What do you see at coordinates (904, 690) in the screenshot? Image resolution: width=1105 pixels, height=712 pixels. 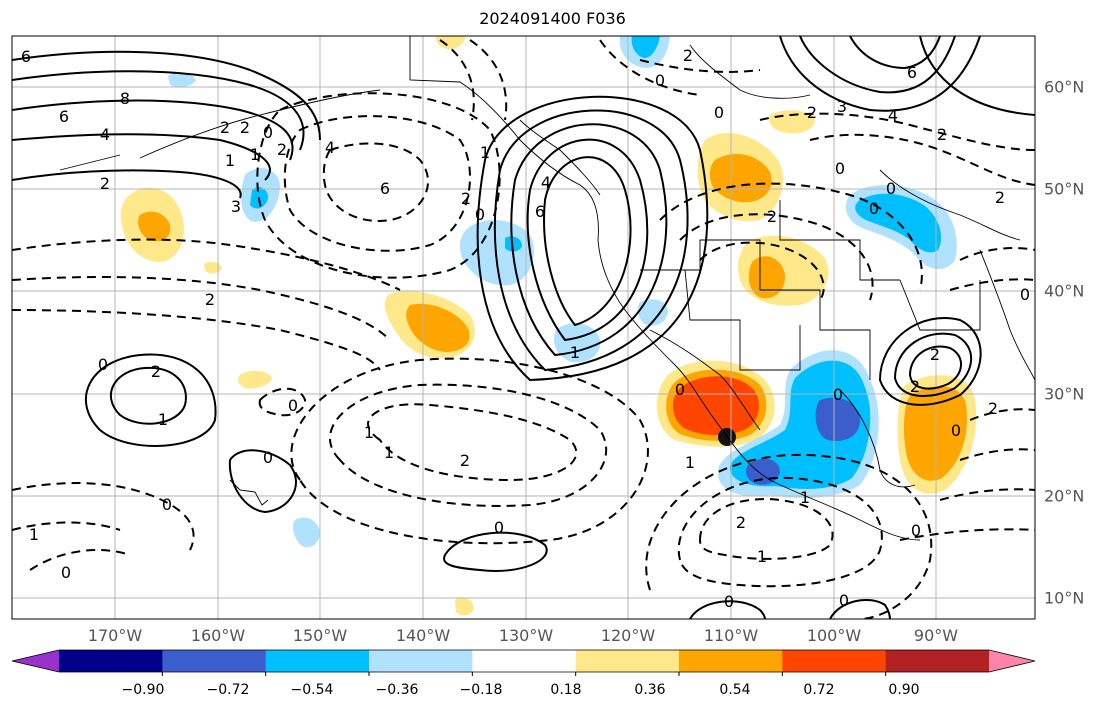 I see `colorbar-tick-label: 0.90` at bounding box center [904, 690].